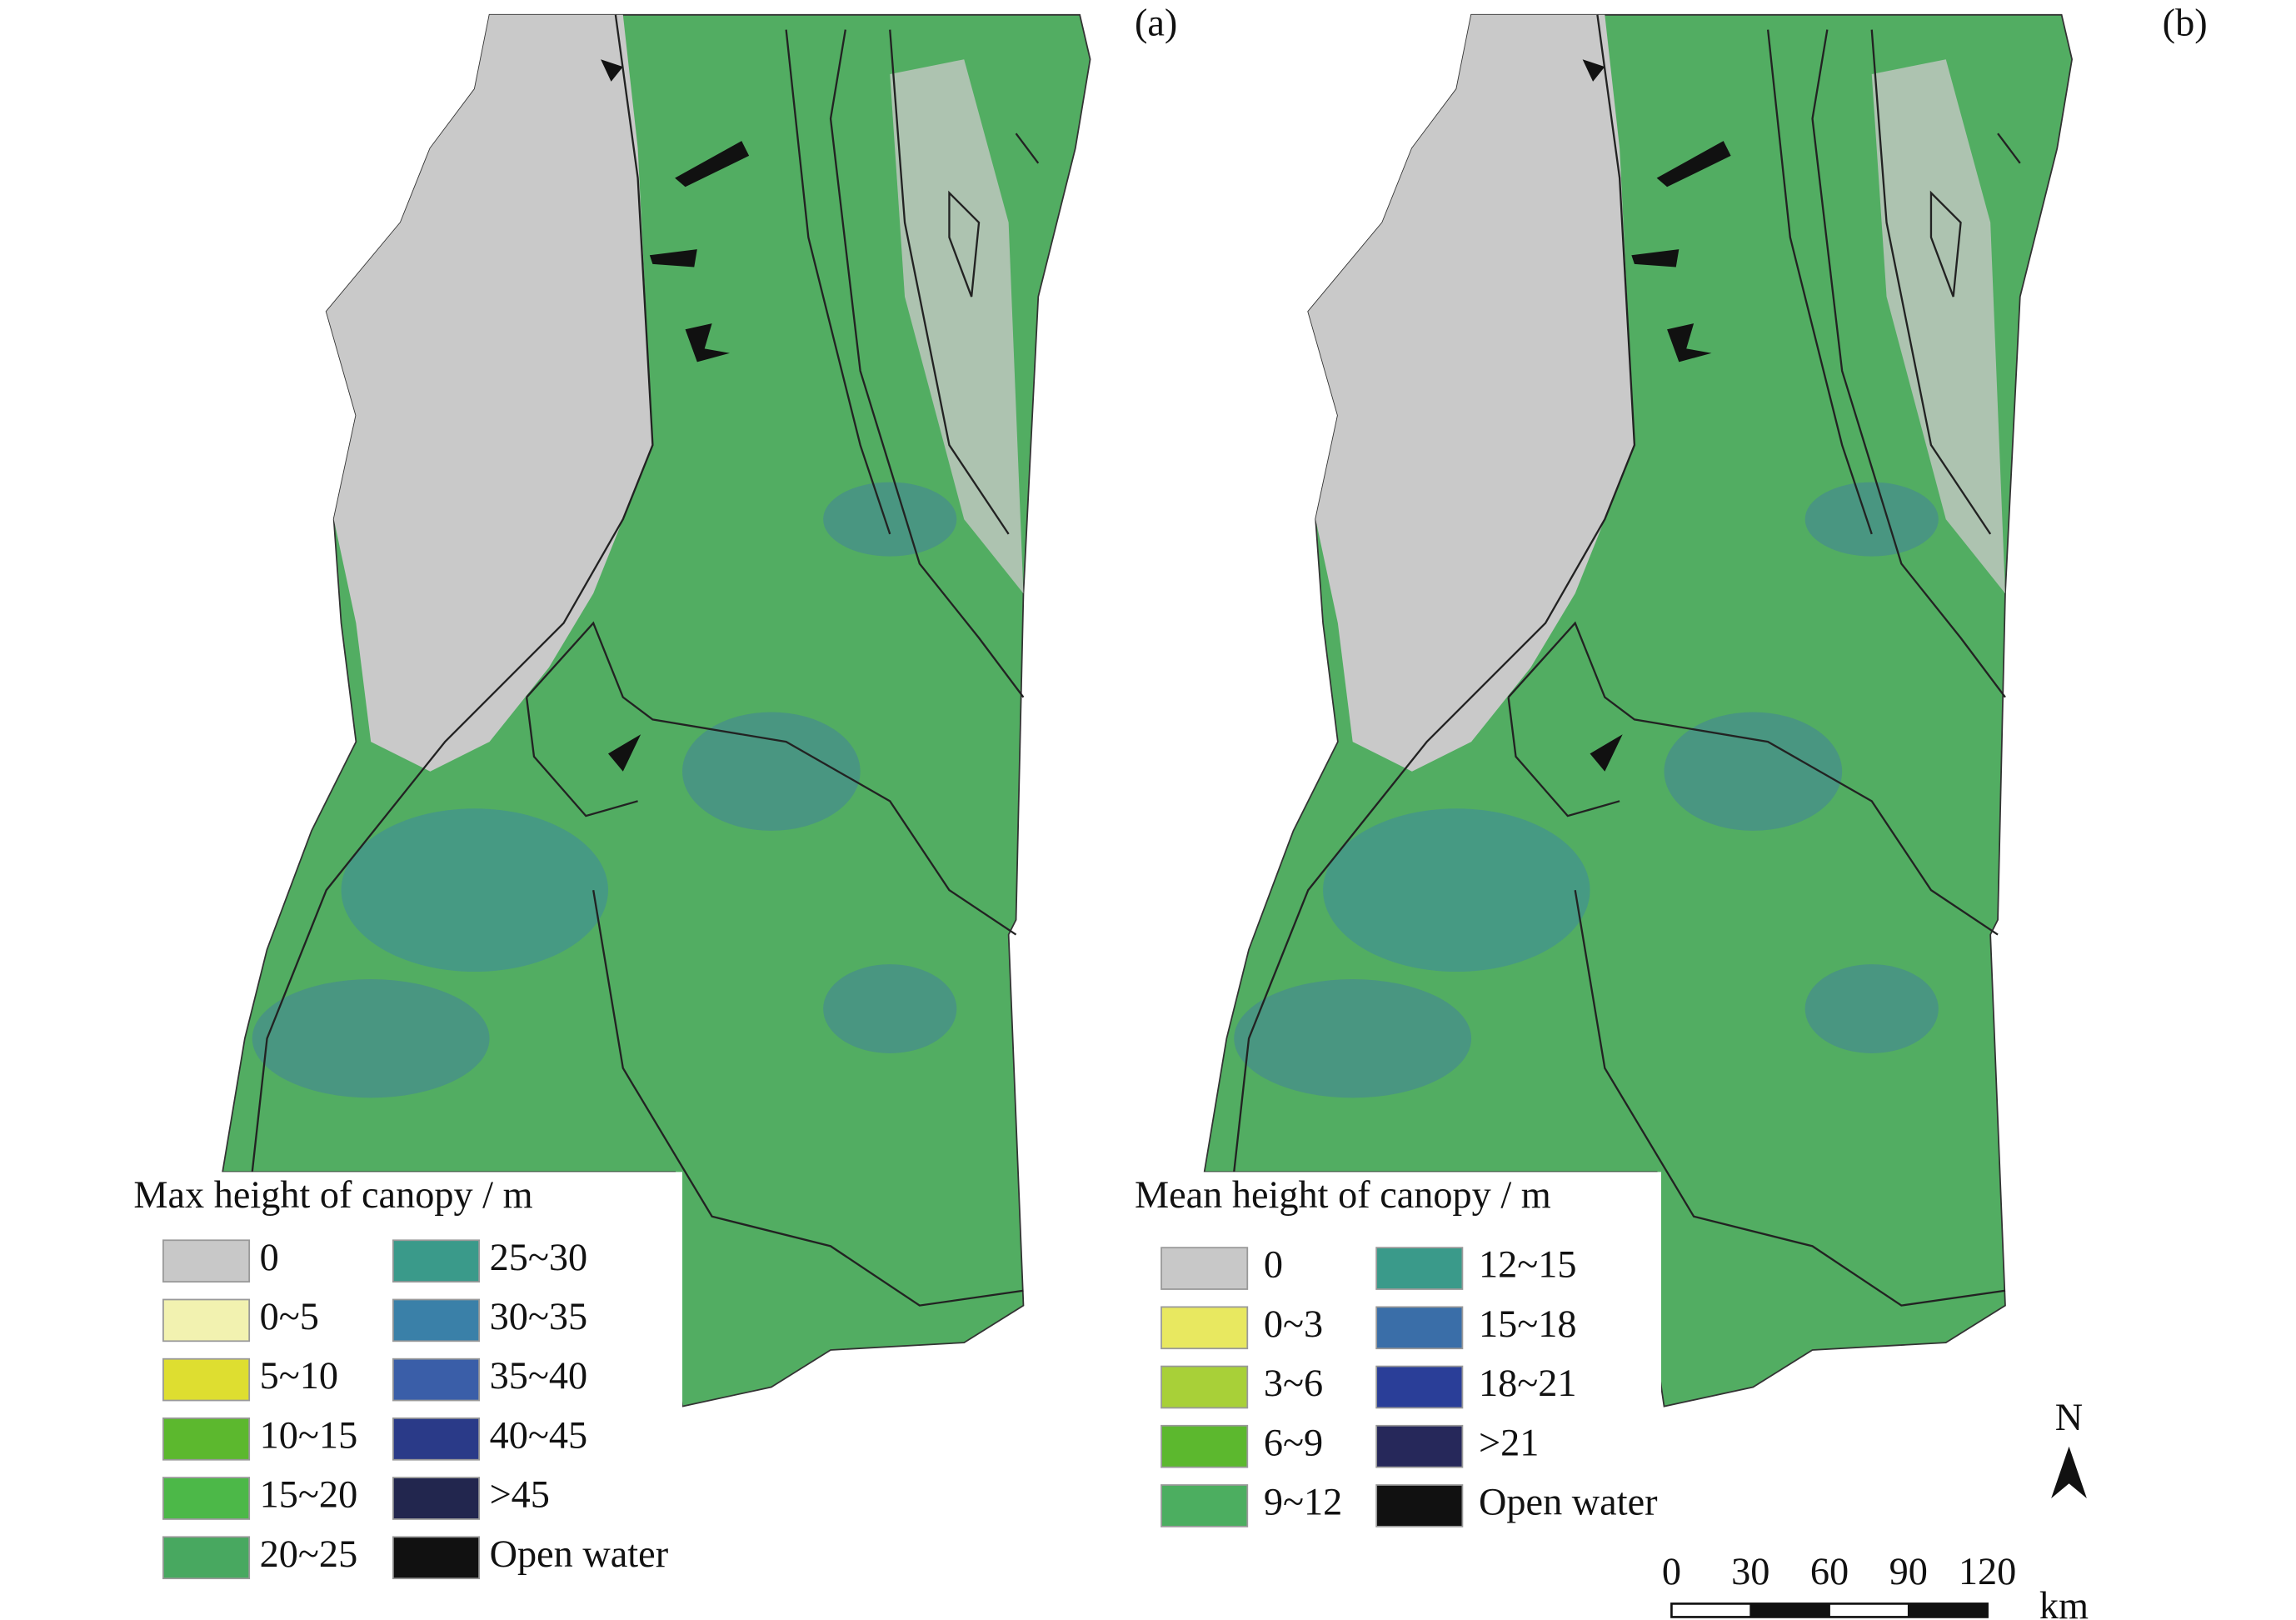 The width and height of the screenshot is (2296, 1620). What do you see at coordinates (1987, 1572) in the screenshot?
I see `scale-label: 120` at bounding box center [1987, 1572].